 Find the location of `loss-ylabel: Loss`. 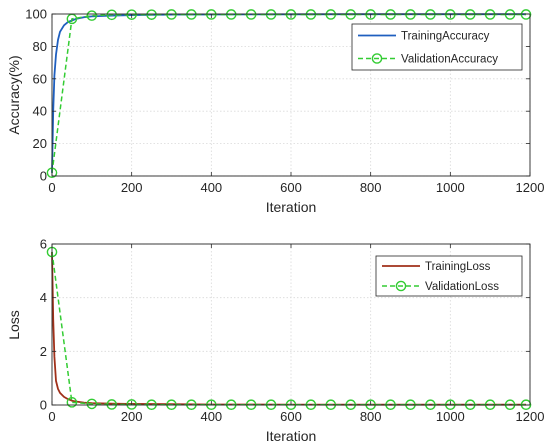

loss-ylabel: Loss is located at coordinates (14, 325).